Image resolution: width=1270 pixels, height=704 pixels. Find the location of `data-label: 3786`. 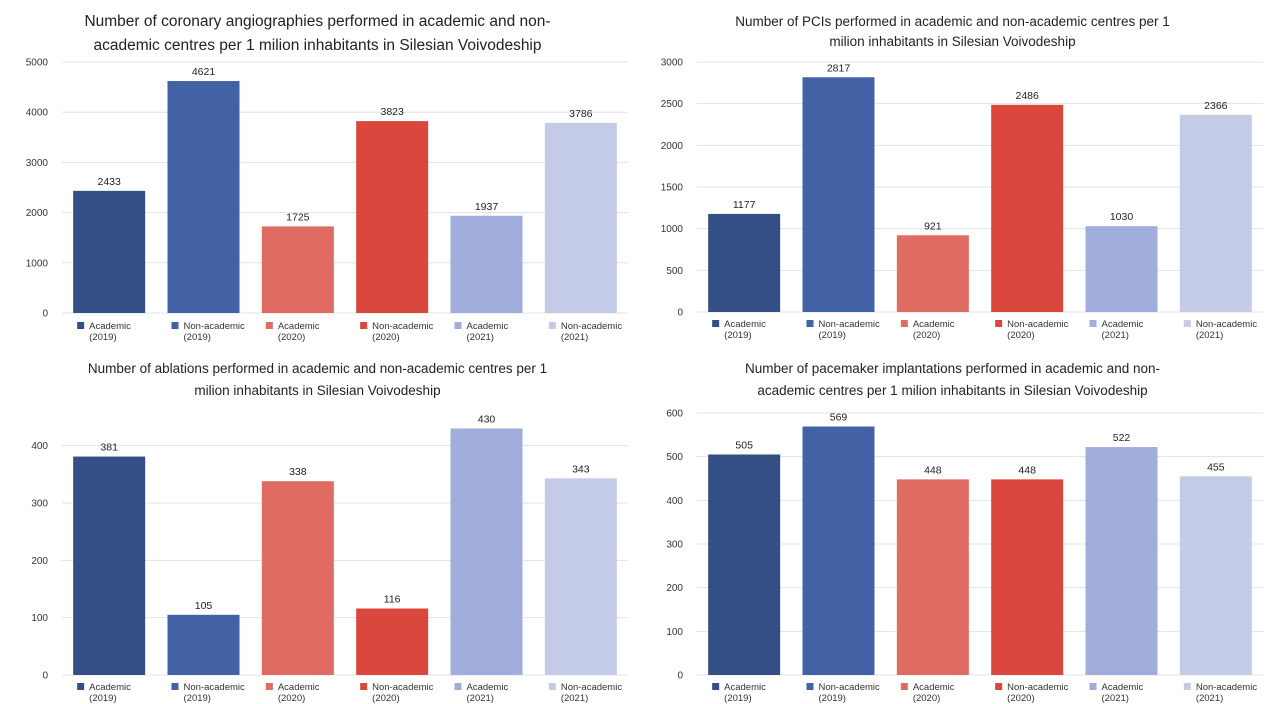

data-label: 3786 is located at coordinates (581, 114).